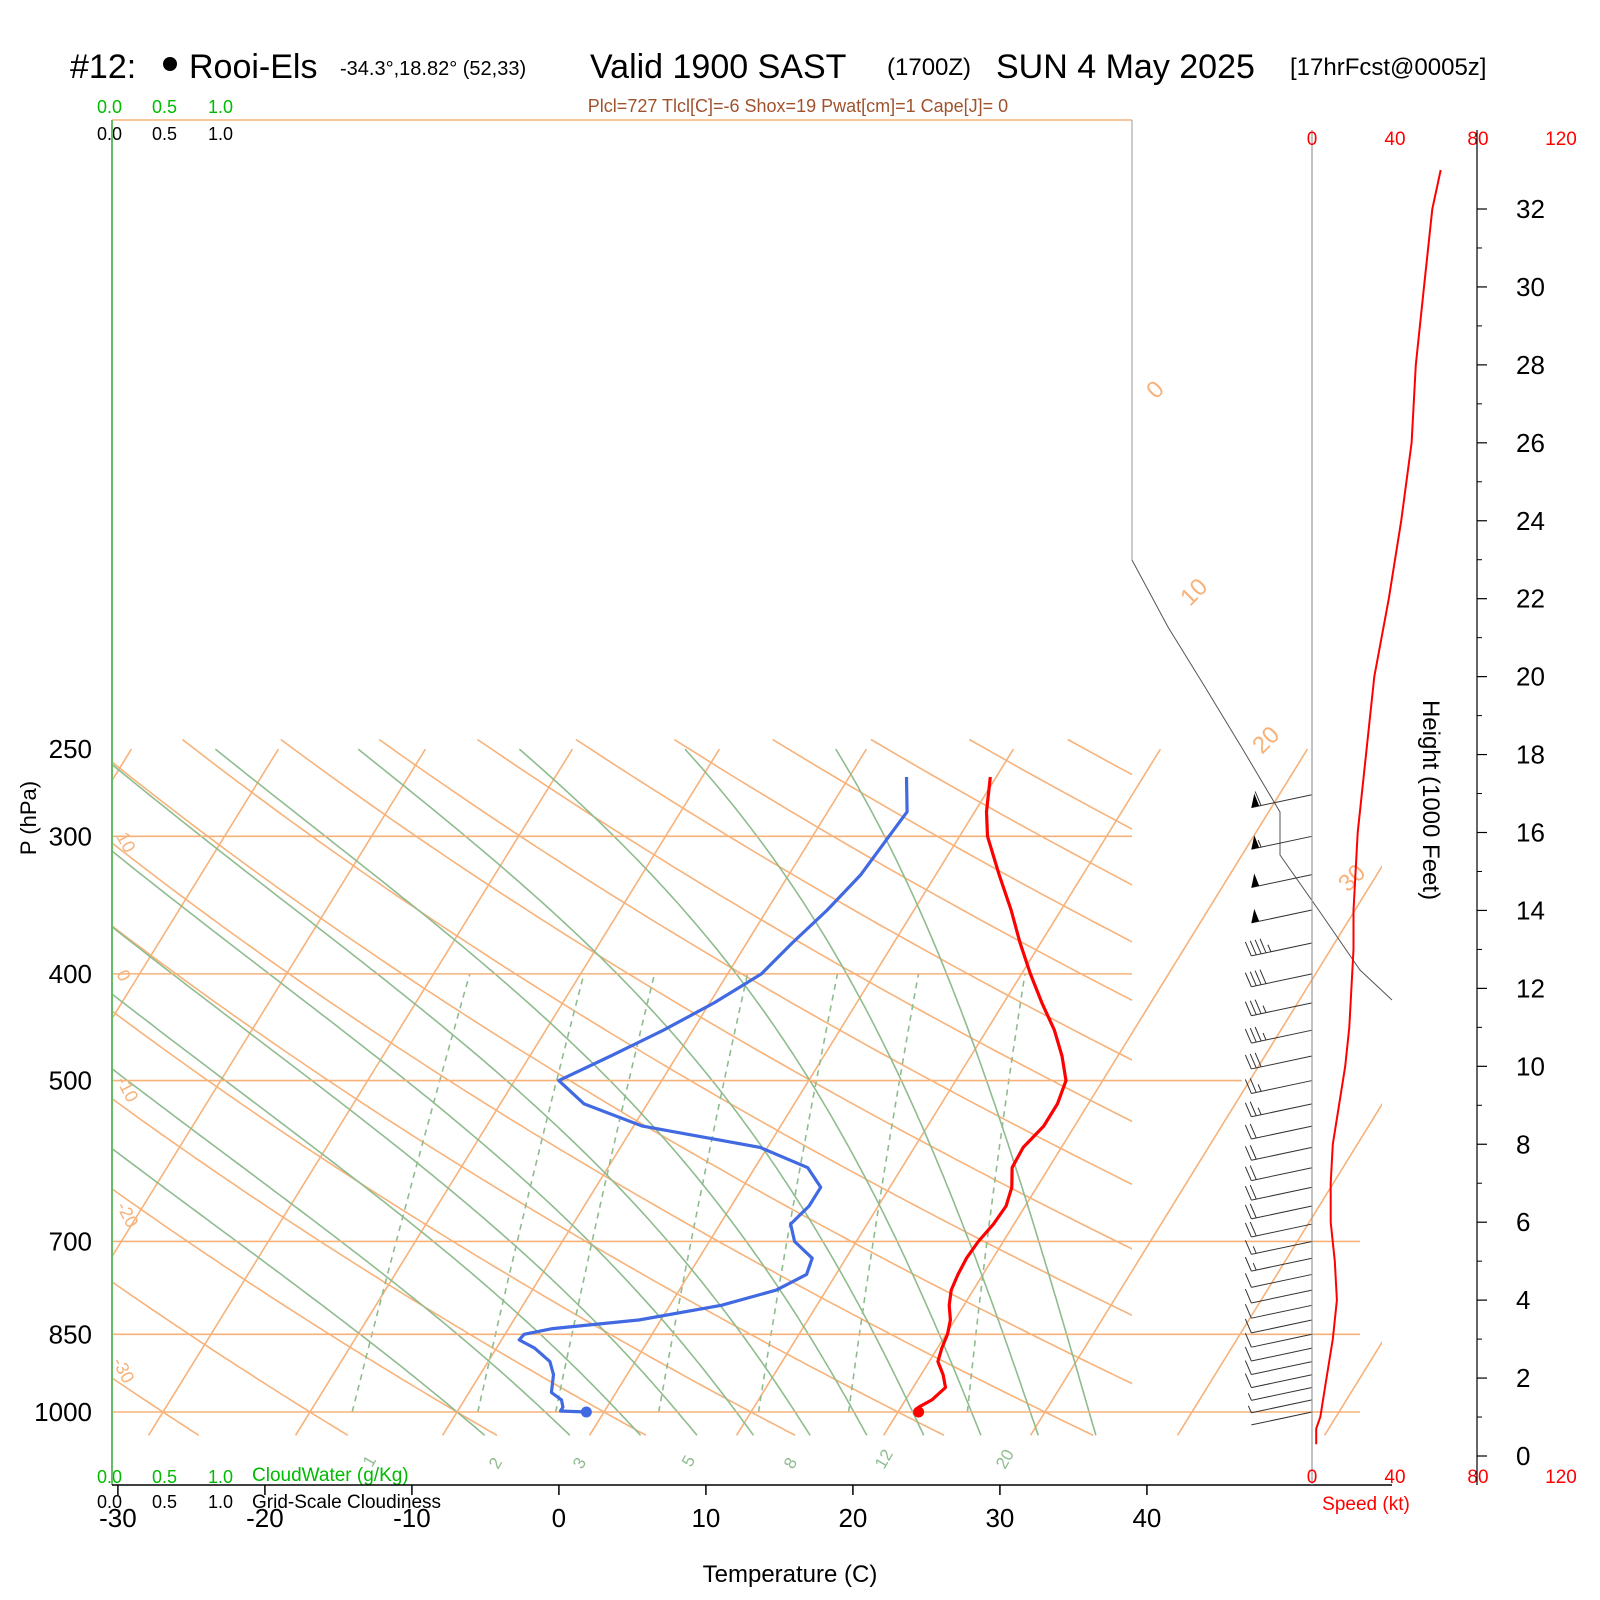  What do you see at coordinates (1278, 1108) in the screenshot?
I see `wind-barbs` at bounding box center [1278, 1108].